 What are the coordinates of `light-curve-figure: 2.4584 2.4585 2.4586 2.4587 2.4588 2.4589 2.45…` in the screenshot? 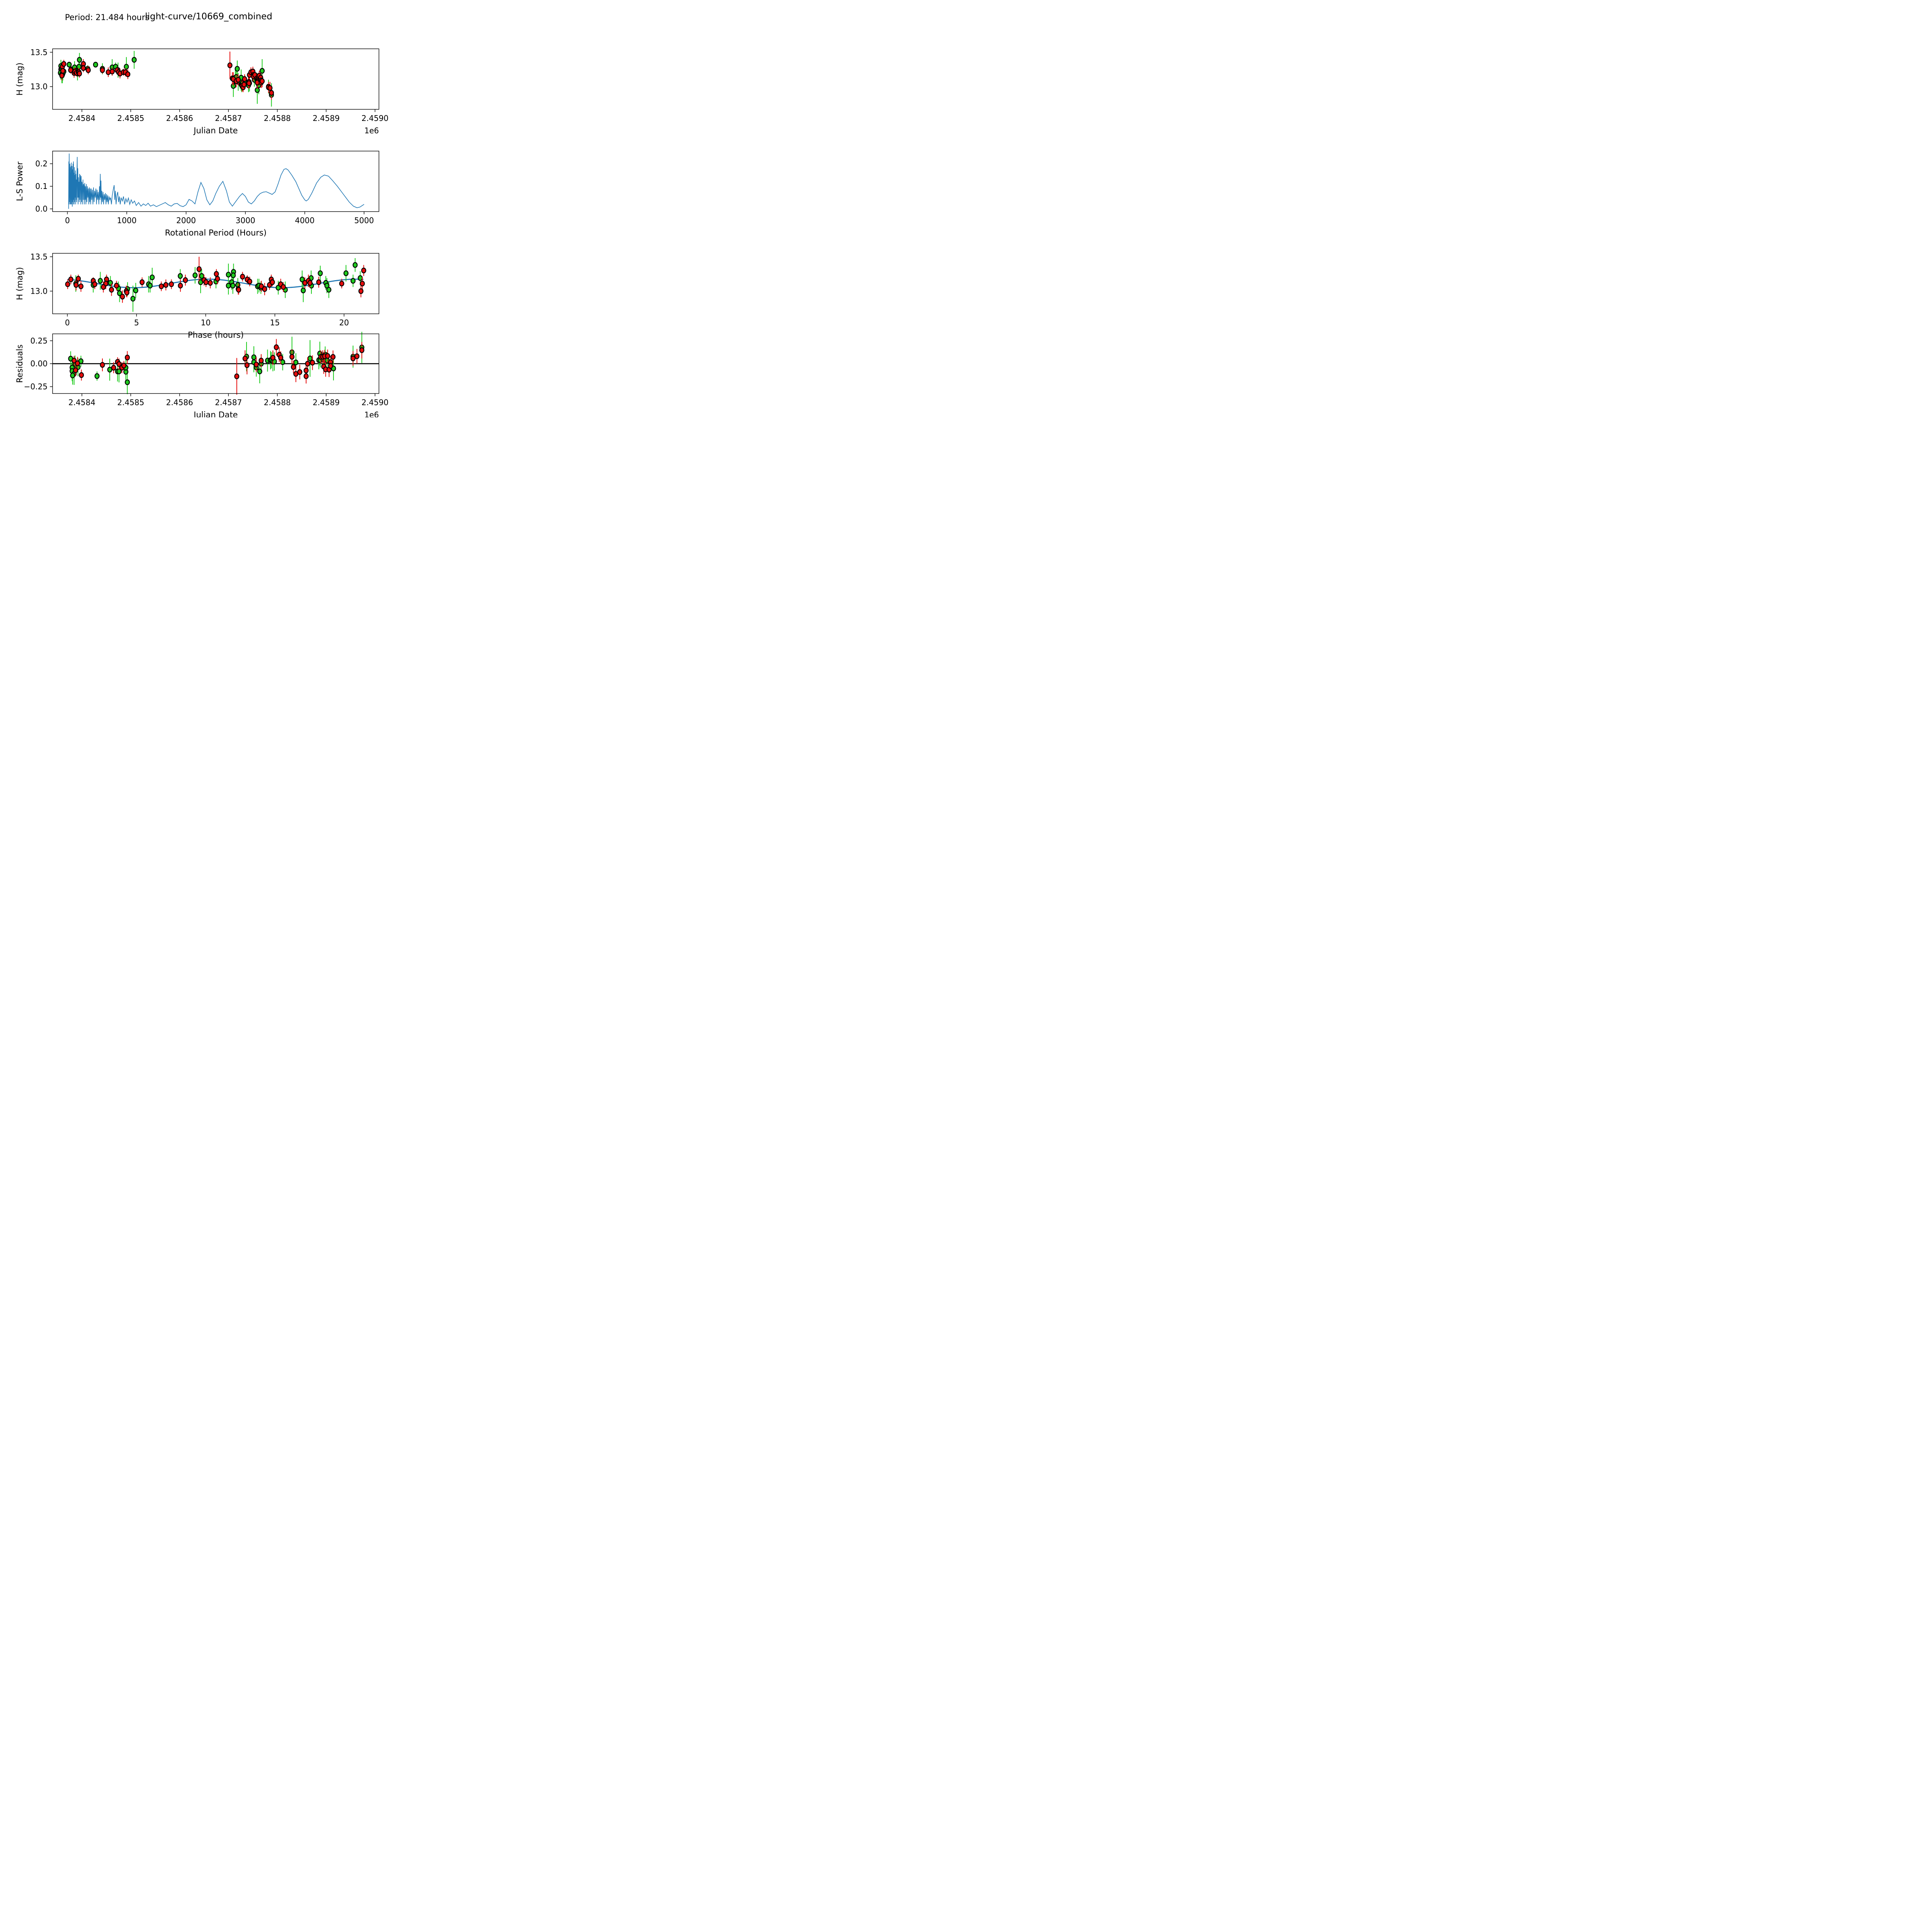 It's located at (209, 209).